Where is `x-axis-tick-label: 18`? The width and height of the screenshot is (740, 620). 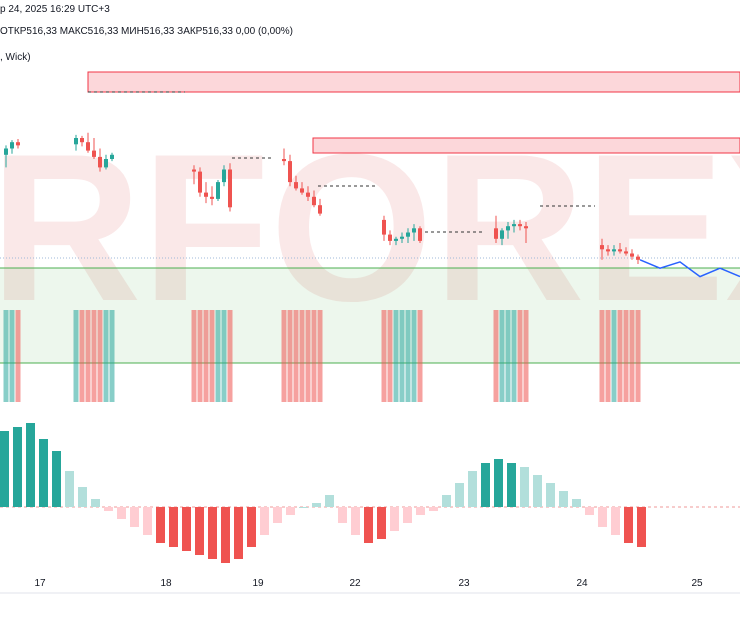
x-axis-tick-label: 18 is located at coordinates (166, 583).